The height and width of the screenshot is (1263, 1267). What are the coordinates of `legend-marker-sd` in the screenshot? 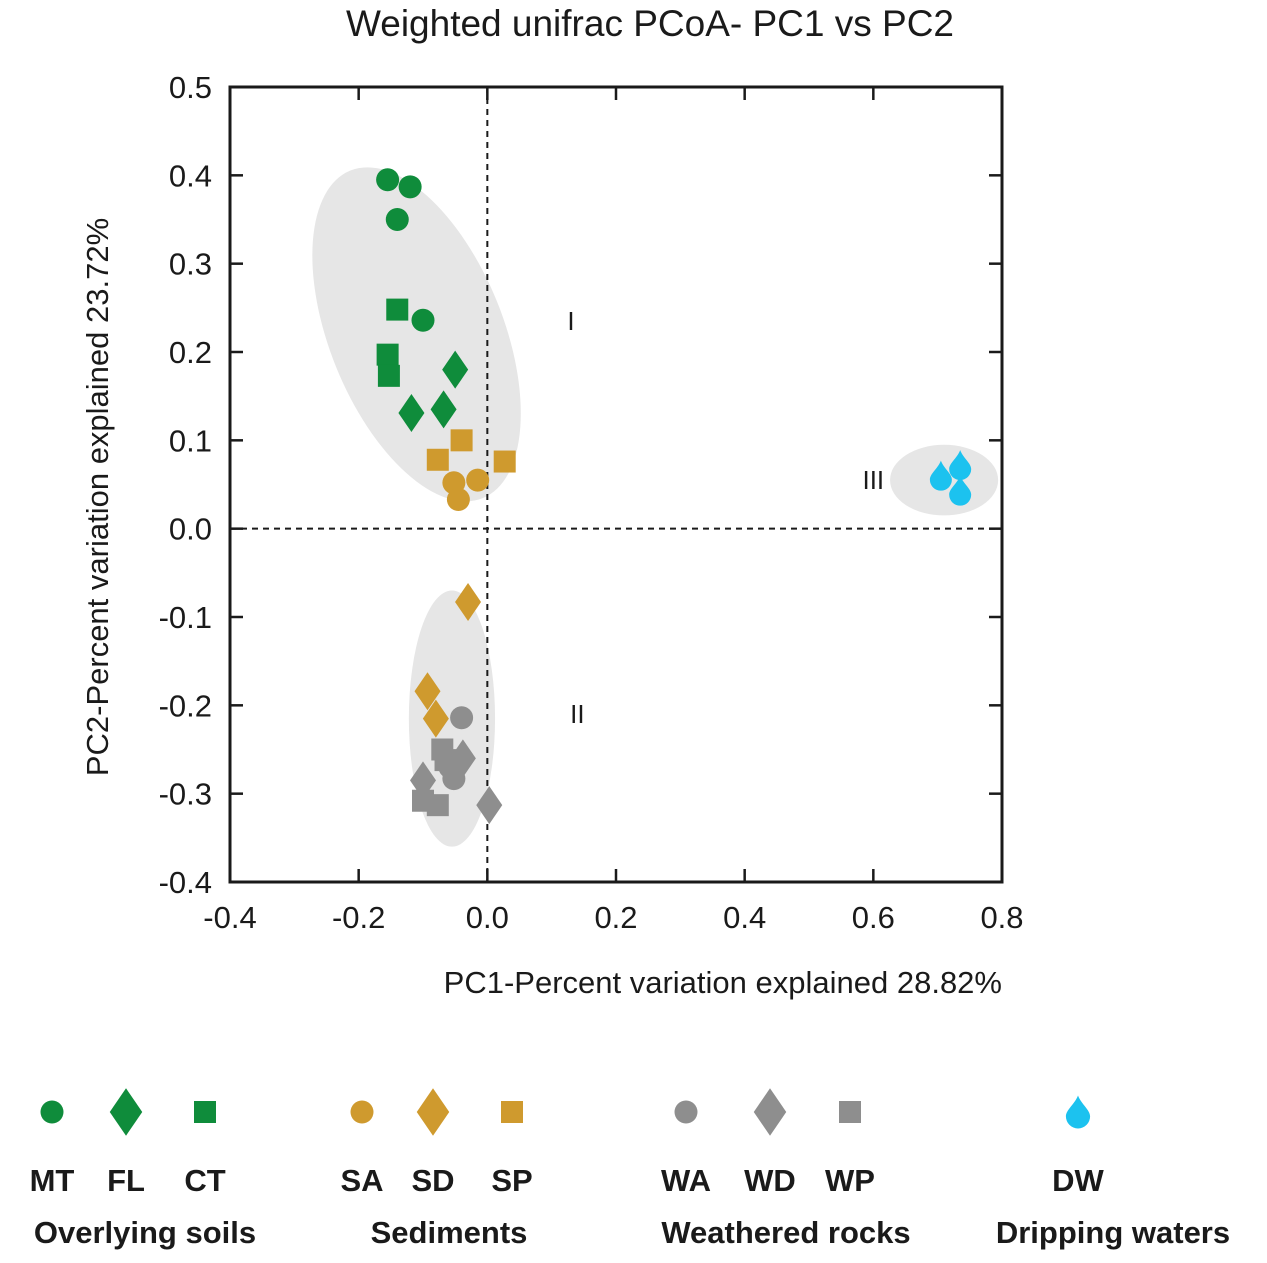 It's located at (433, 1112).